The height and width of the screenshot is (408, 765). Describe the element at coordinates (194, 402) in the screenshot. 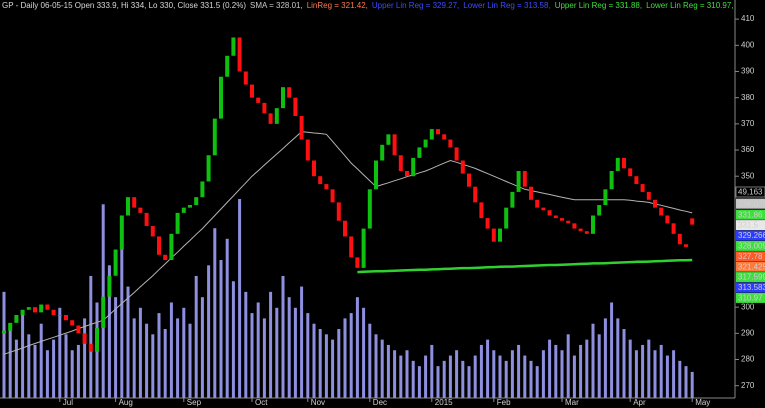

I see `x-tick-label: Sep` at that location.